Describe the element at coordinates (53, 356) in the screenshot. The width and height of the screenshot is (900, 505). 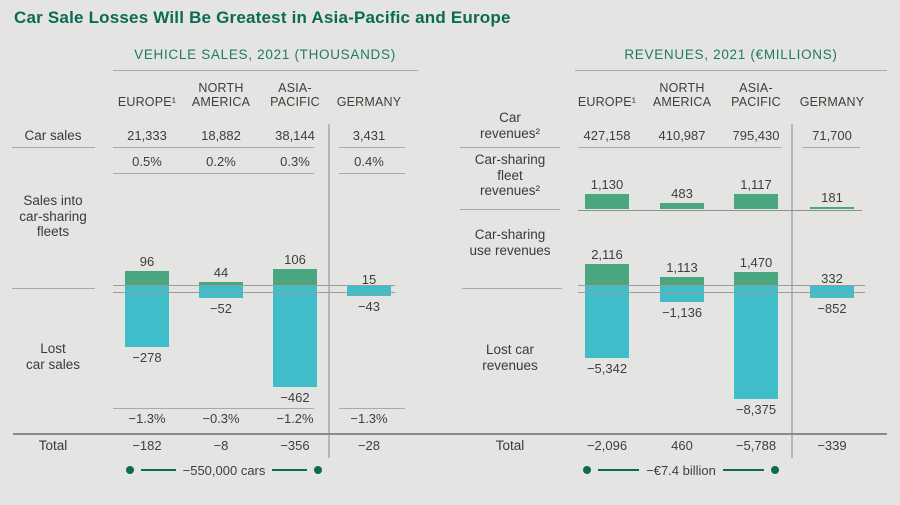
I see `row-label-lost-car-sales: Lost car sales` at that location.